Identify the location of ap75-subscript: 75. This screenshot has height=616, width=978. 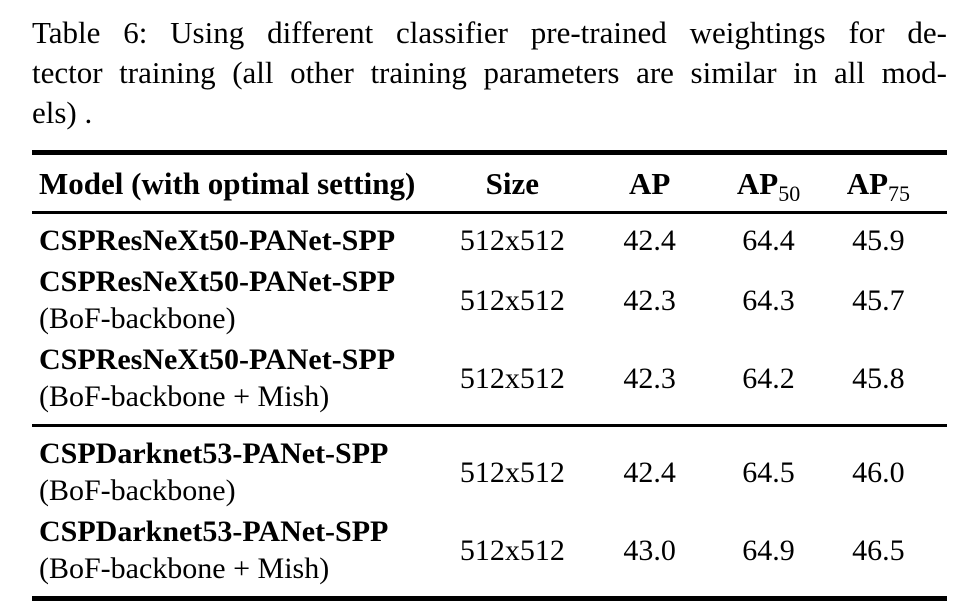
(899, 193).